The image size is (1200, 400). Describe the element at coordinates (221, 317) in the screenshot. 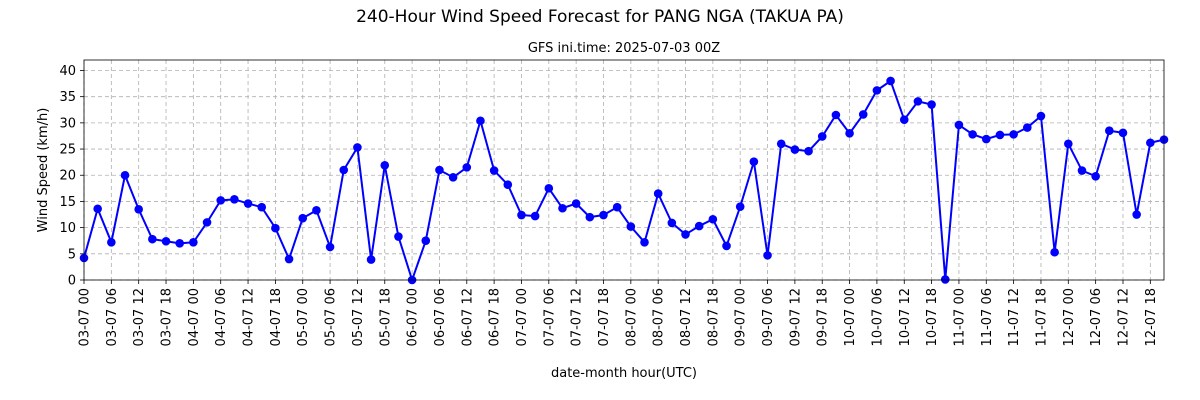

I see `x-tick-label: 04-07 06` at that location.